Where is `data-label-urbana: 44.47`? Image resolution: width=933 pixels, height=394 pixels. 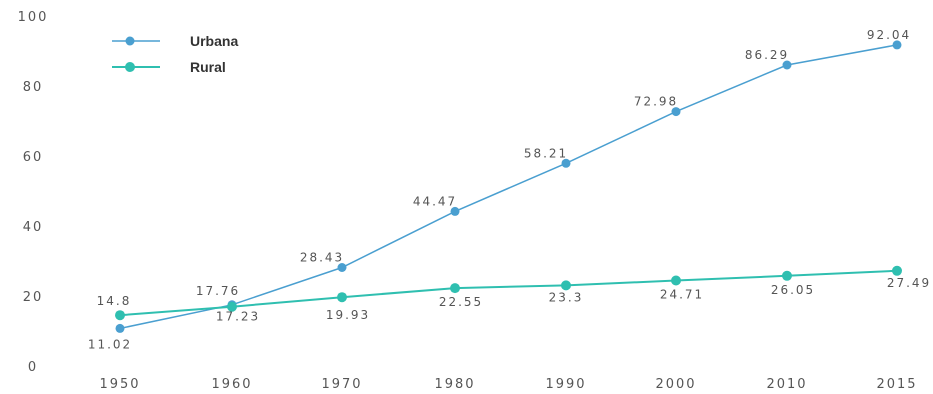 data-label-urbana: 44.47 is located at coordinates (435, 201).